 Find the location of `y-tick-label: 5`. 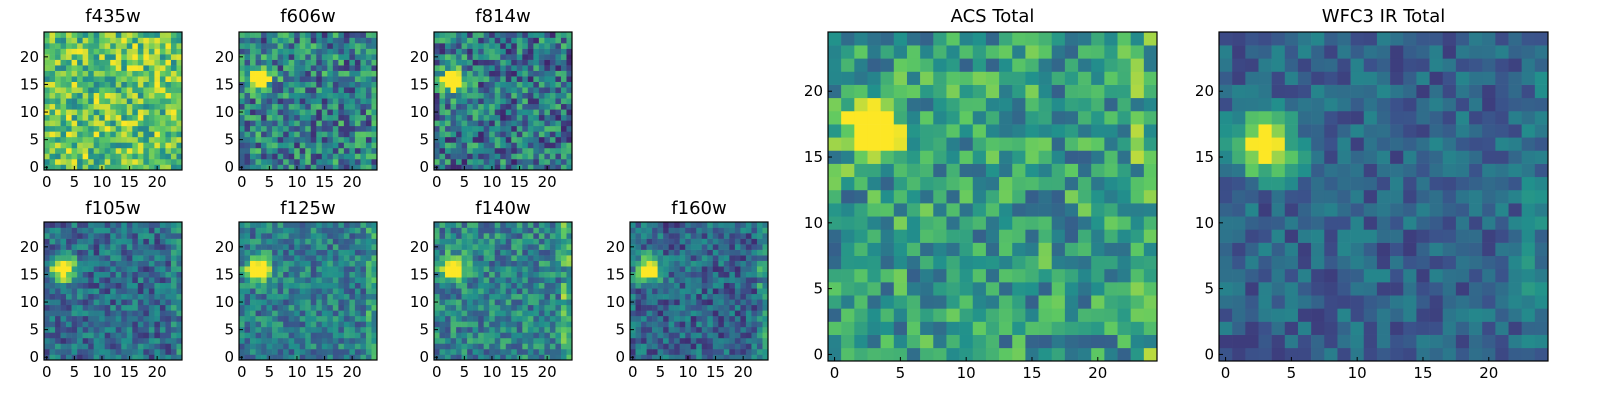

y-tick-label: 5 is located at coordinates (424, 330).